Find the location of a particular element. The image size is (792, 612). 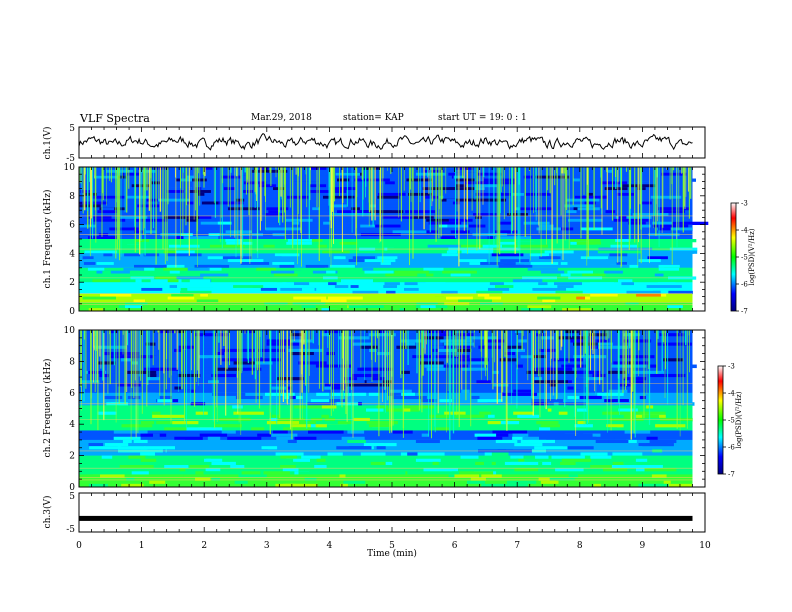

ch1-waveform-panel: 5 -5 ch.1(V) is located at coordinates (374, 144).